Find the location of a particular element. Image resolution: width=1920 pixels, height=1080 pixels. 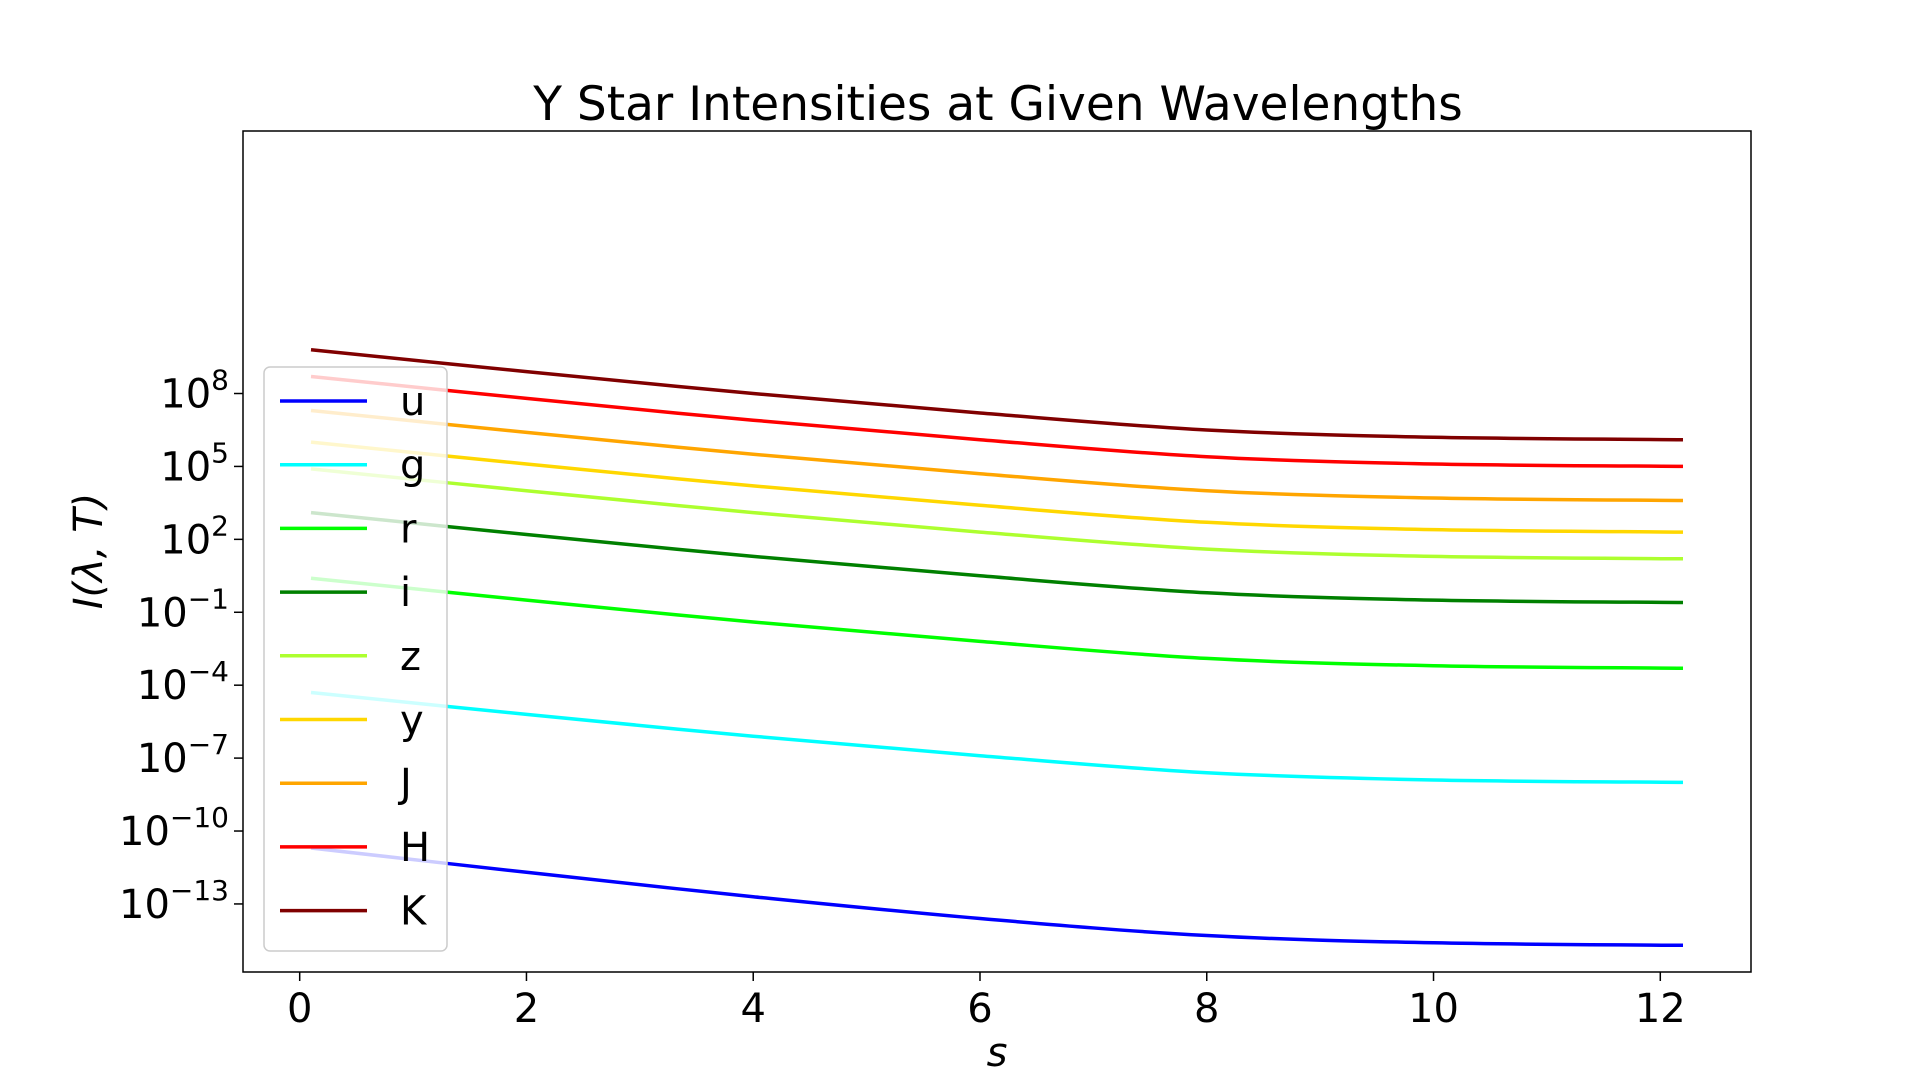

legend-frame is located at coordinates (355, 659).